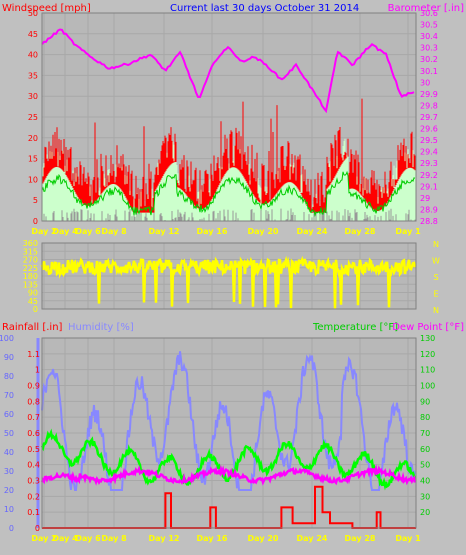 This screenshot has width=466, height=555. Describe the element at coordinates (30, 243) in the screenshot. I see `direction-tick: 360` at that location.